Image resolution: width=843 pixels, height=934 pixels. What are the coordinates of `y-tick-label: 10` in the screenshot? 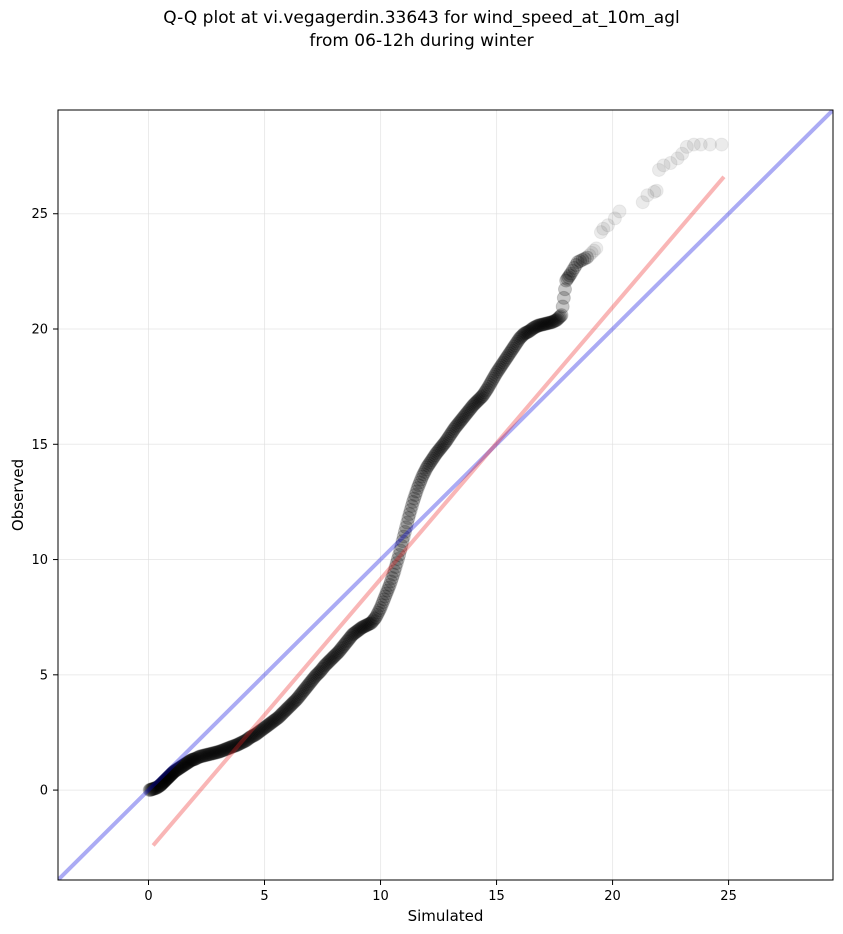 It's located at (39, 560).